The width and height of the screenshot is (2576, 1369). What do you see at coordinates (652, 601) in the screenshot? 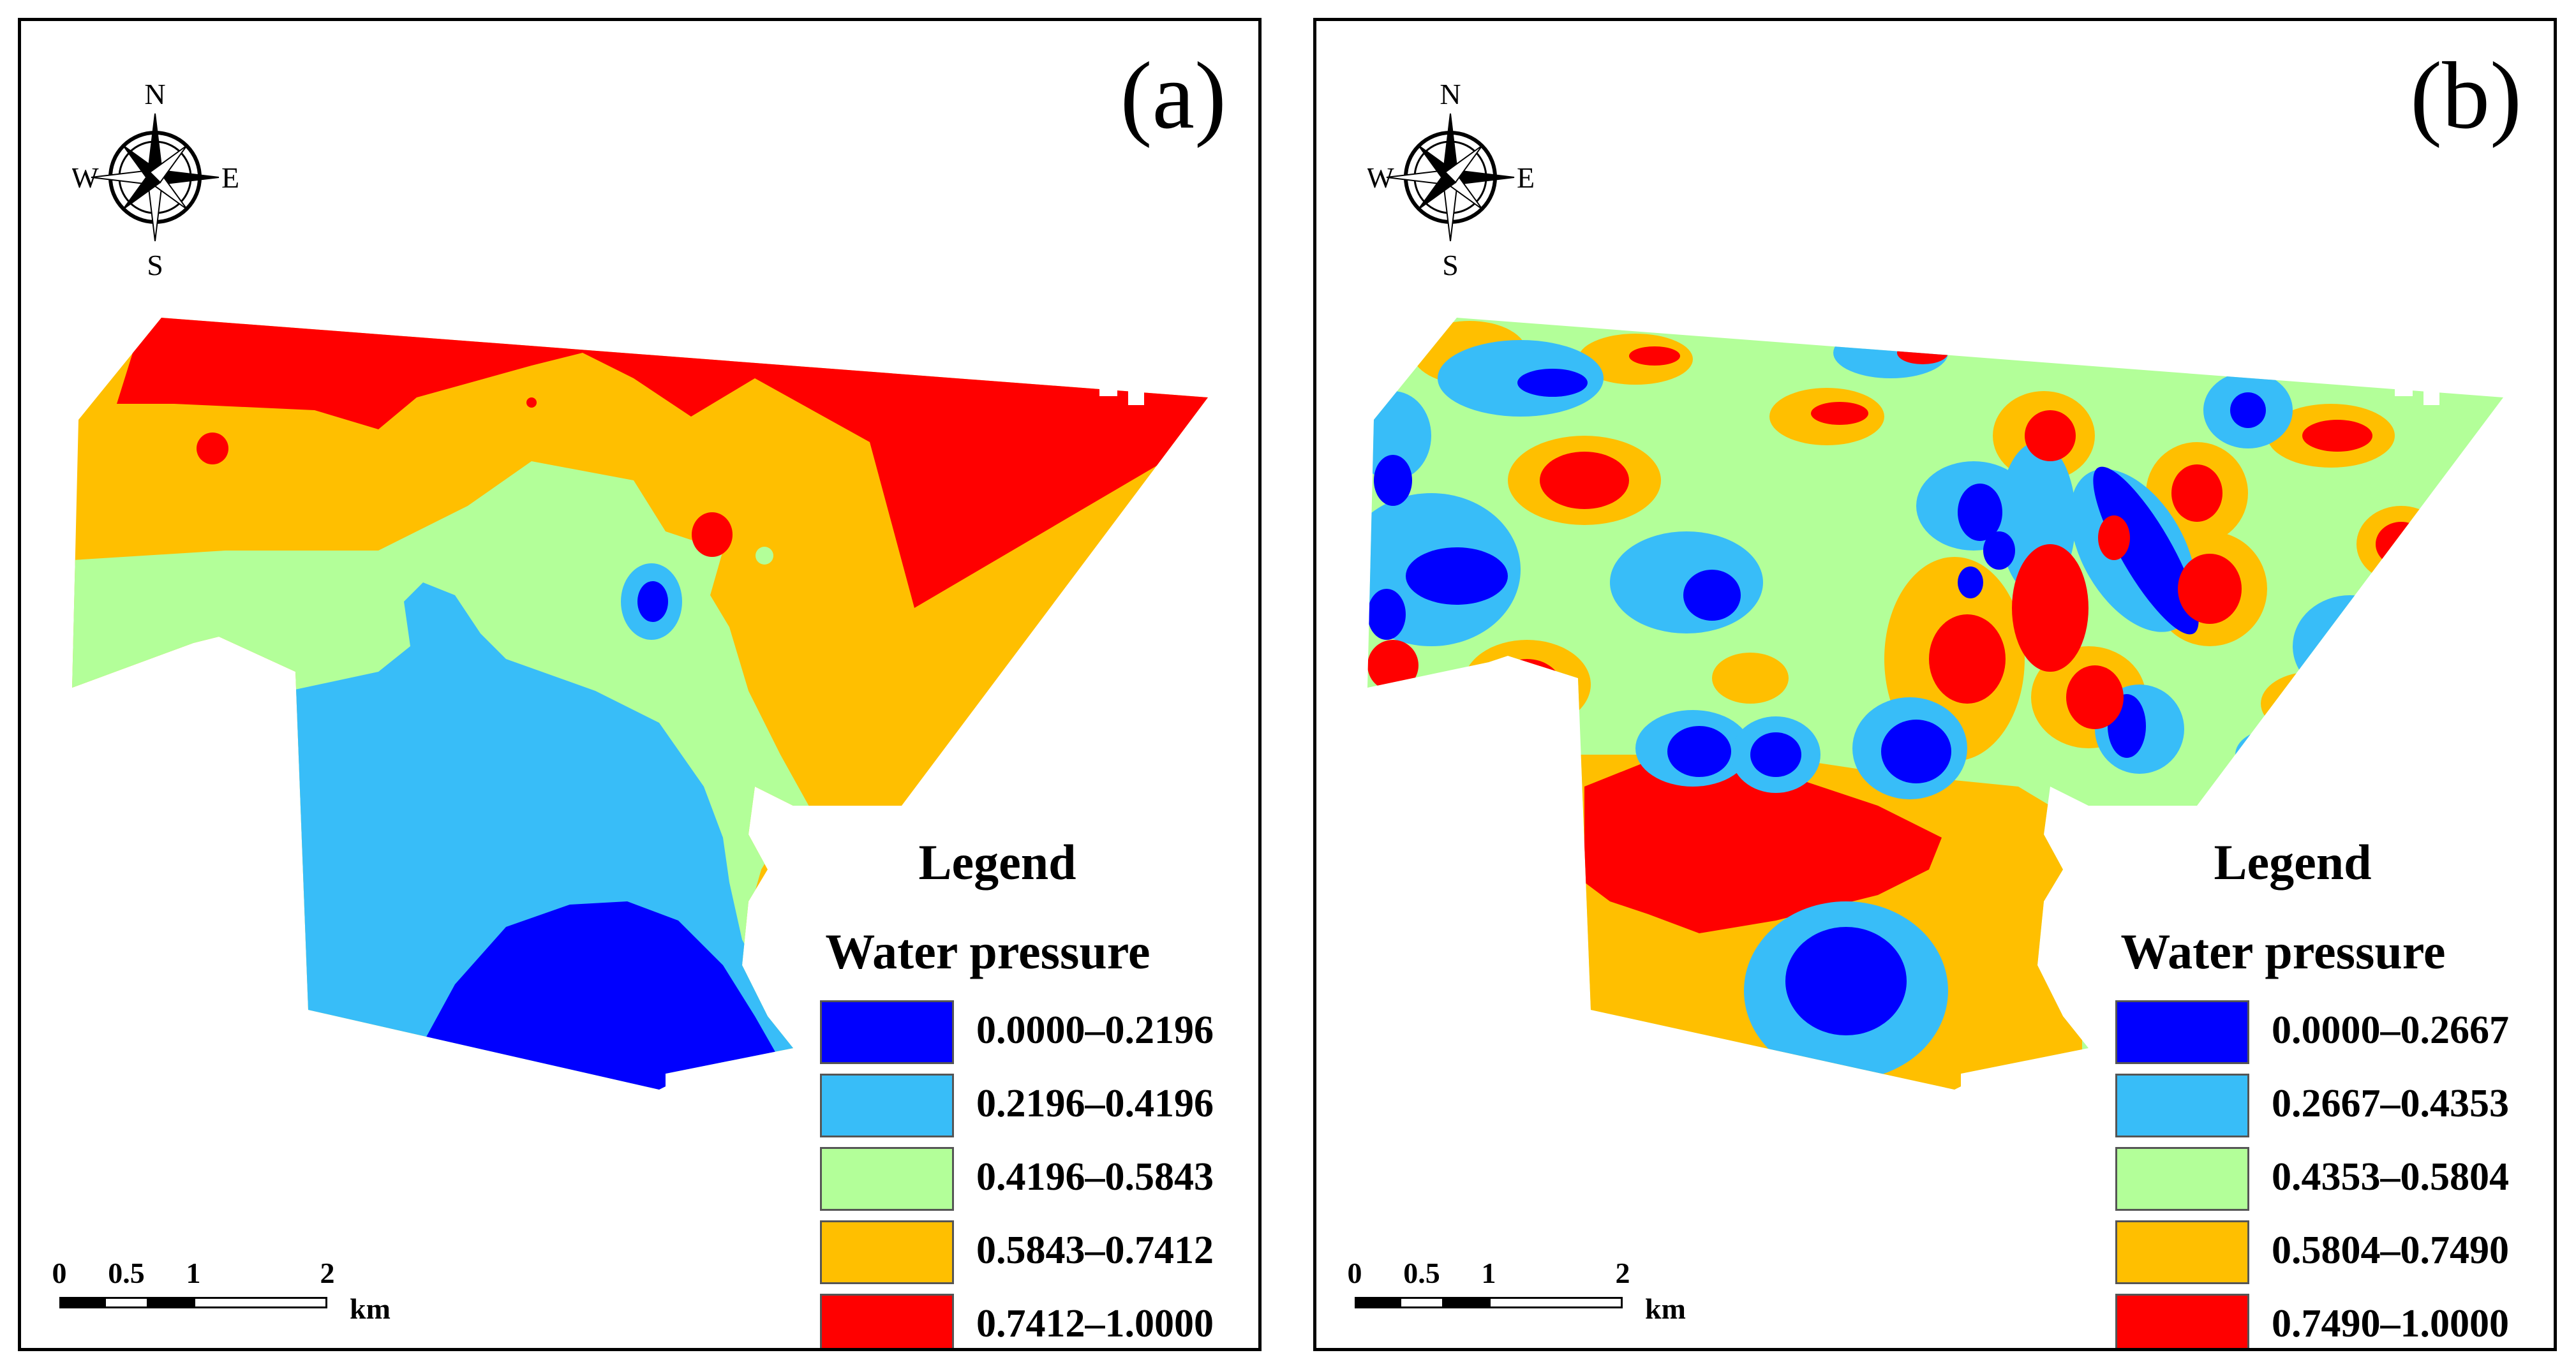
I see `spot-blue` at bounding box center [652, 601].